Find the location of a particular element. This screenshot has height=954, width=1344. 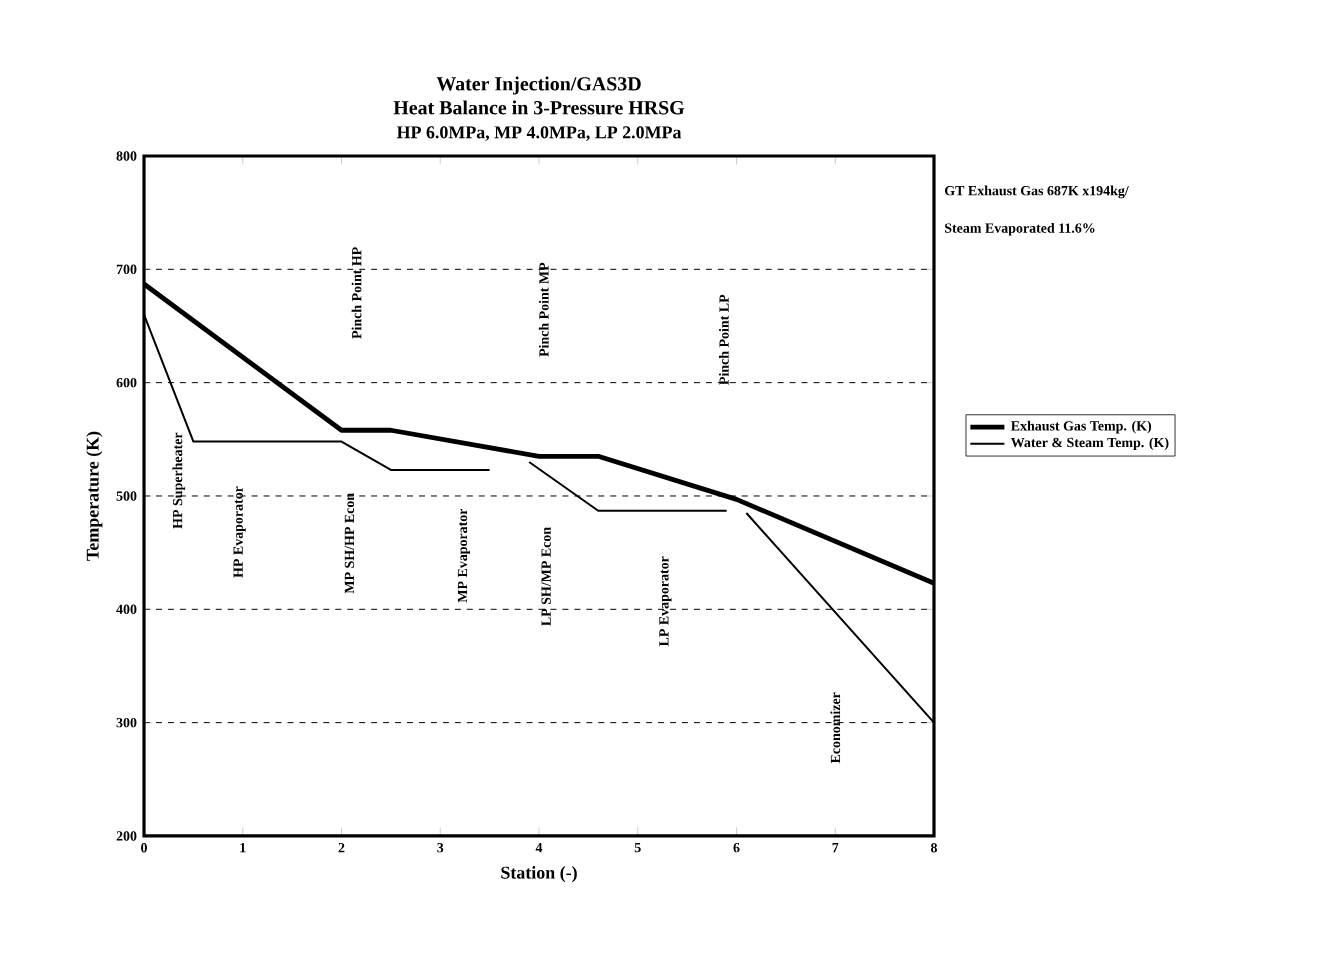

chart-title: Water Injection/GAS3D is located at coordinates (538, 85).